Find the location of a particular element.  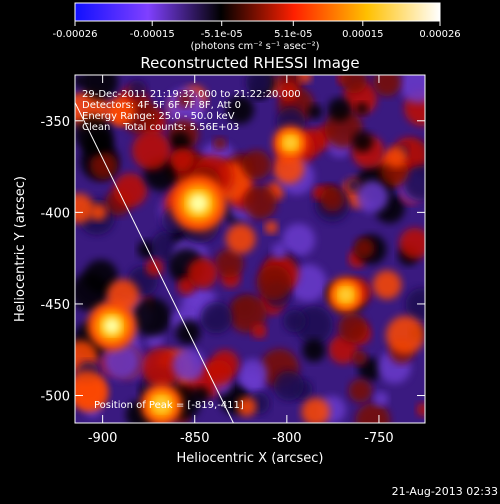

colorbar-tick-label: -5.1e-05 is located at coordinates (222, 34).